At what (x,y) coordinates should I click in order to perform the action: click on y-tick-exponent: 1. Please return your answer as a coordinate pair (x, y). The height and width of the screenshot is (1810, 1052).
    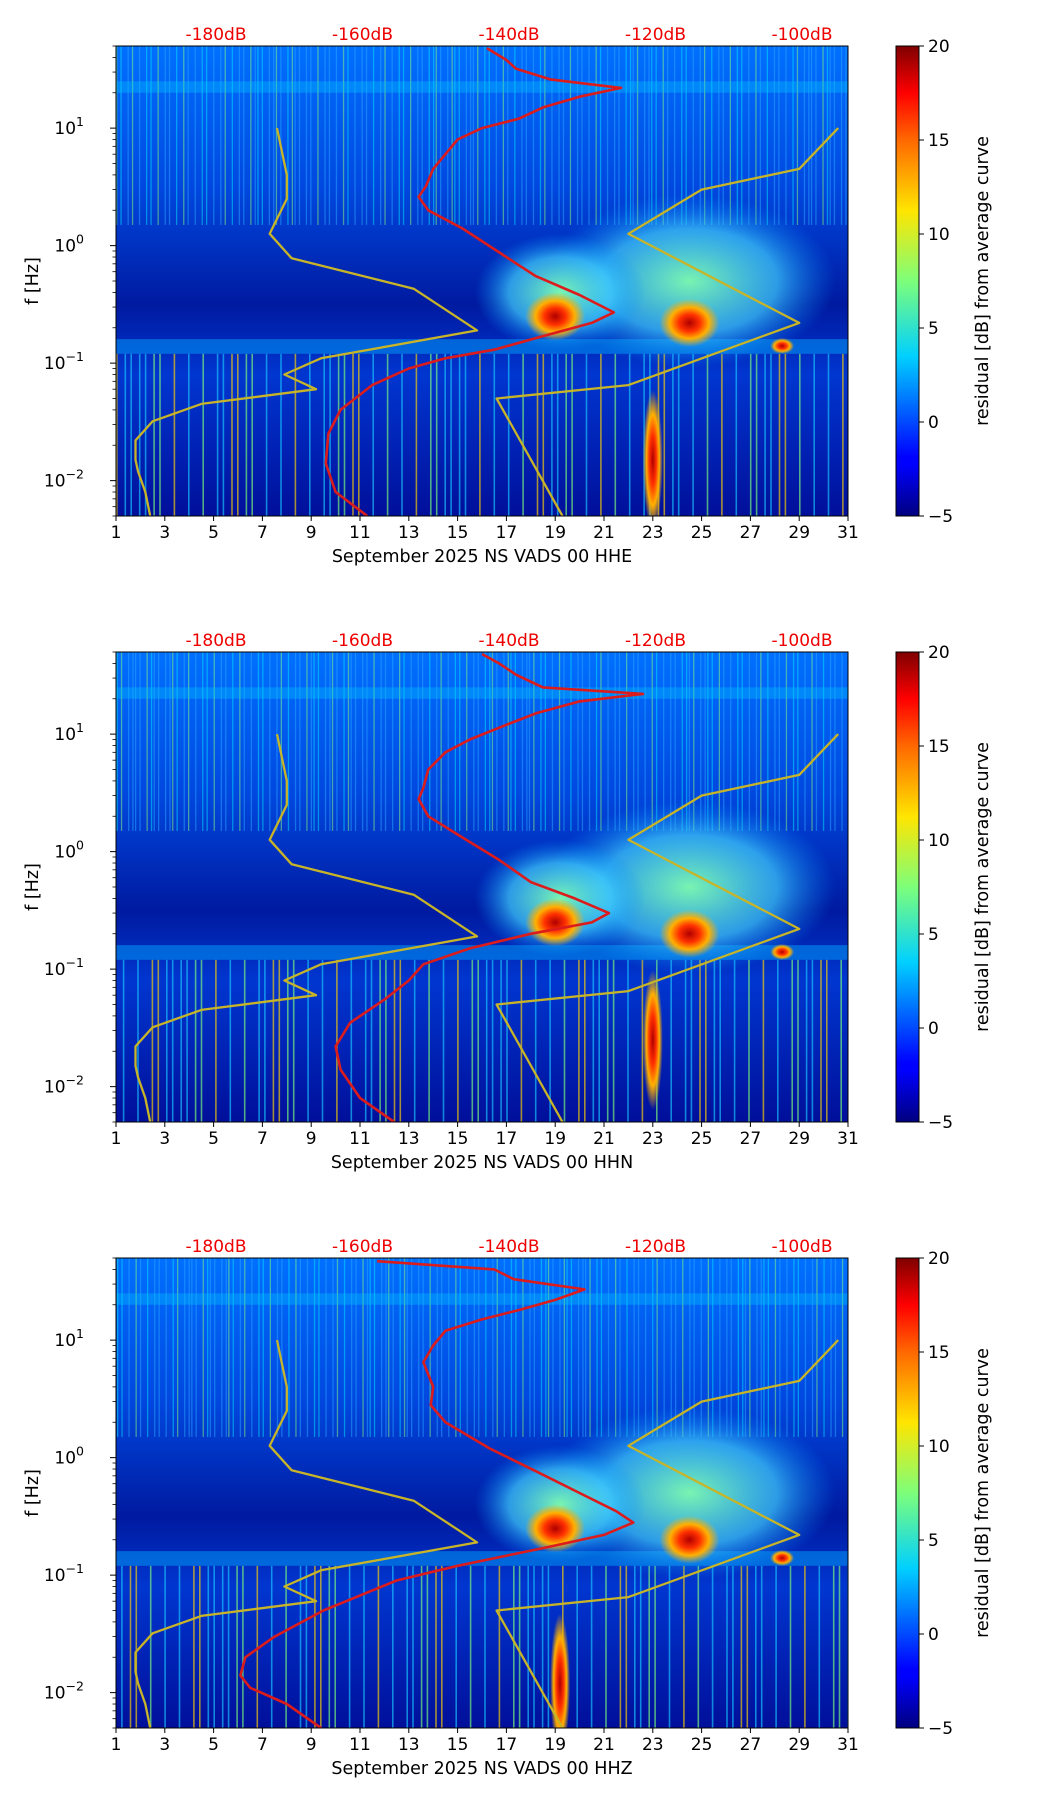
    Looking at the image, I should click on (80, 727).